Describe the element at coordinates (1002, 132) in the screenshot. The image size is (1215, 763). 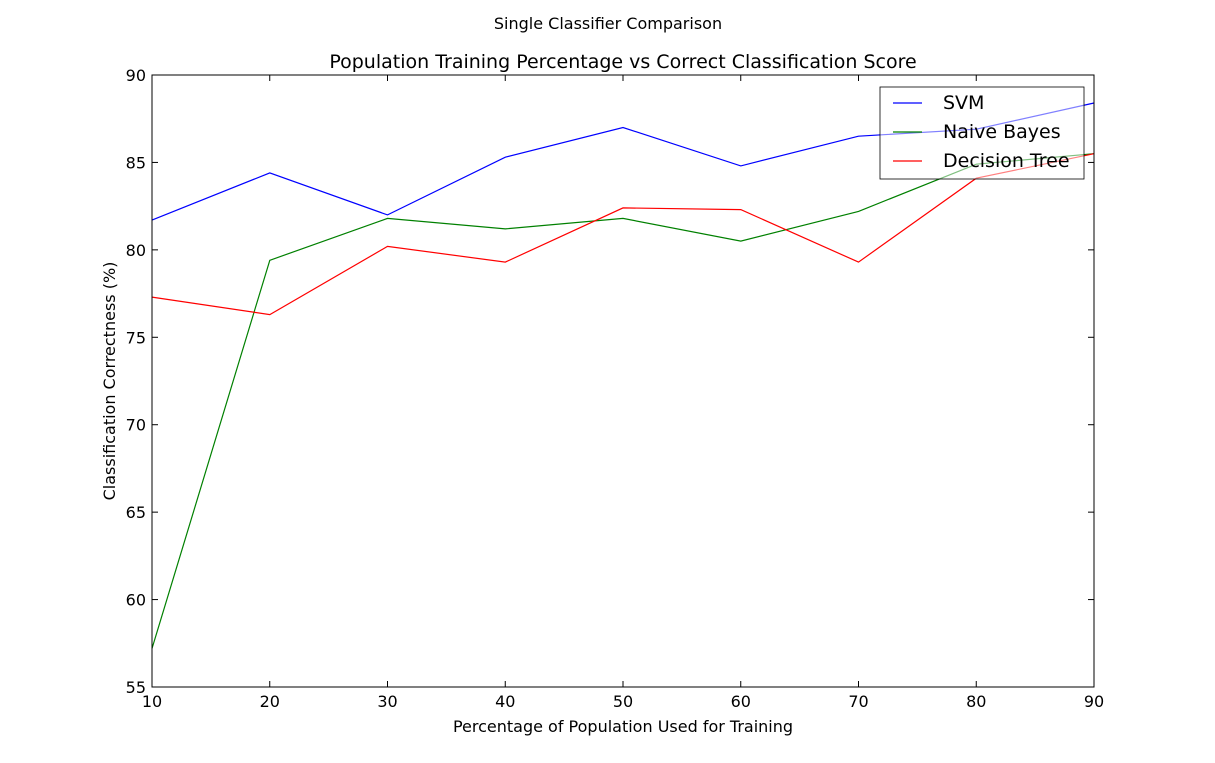
I see `legend-label: Naive Bayes` at that location.